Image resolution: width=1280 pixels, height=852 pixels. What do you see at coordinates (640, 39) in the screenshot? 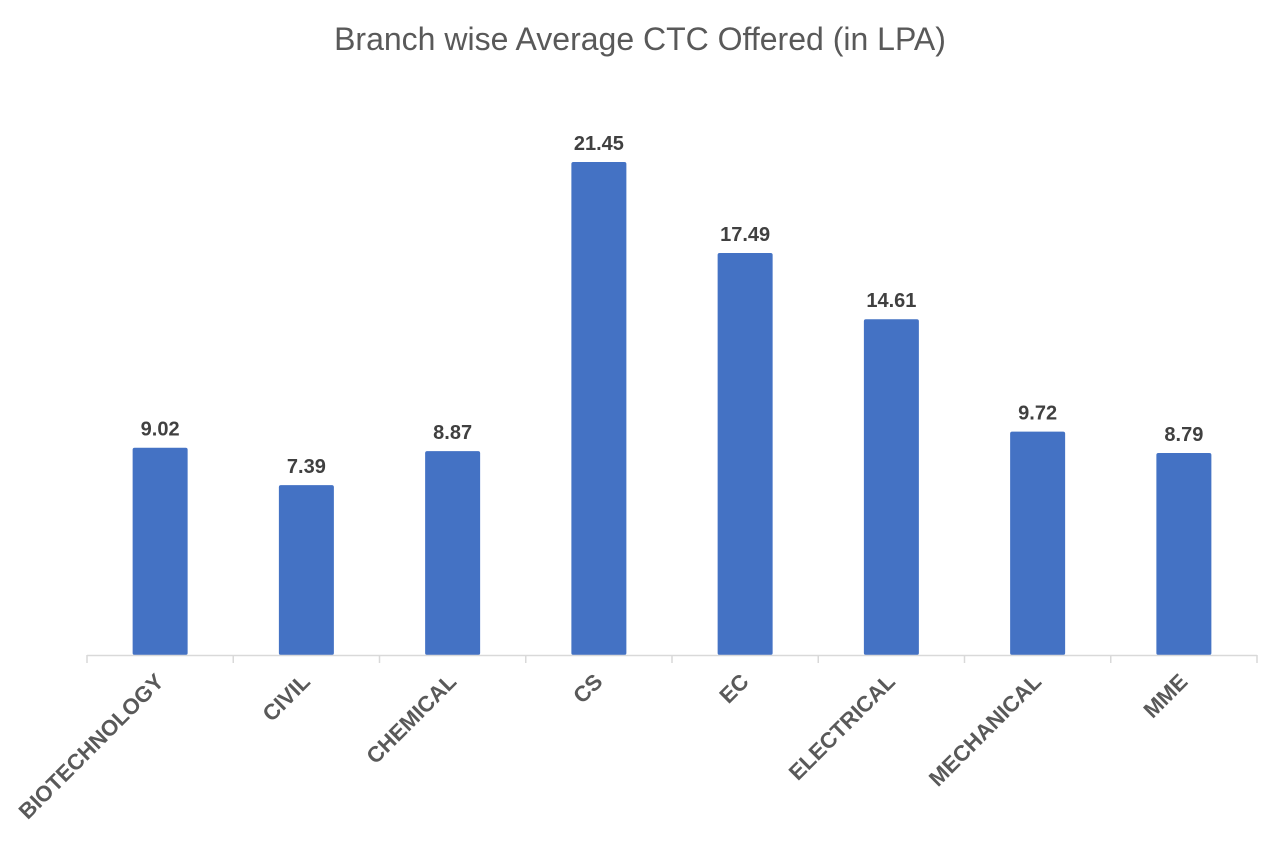
I see `chart-title: Branch wise Average CTC Offered (in LPA)` at bounding box center [640, 39].